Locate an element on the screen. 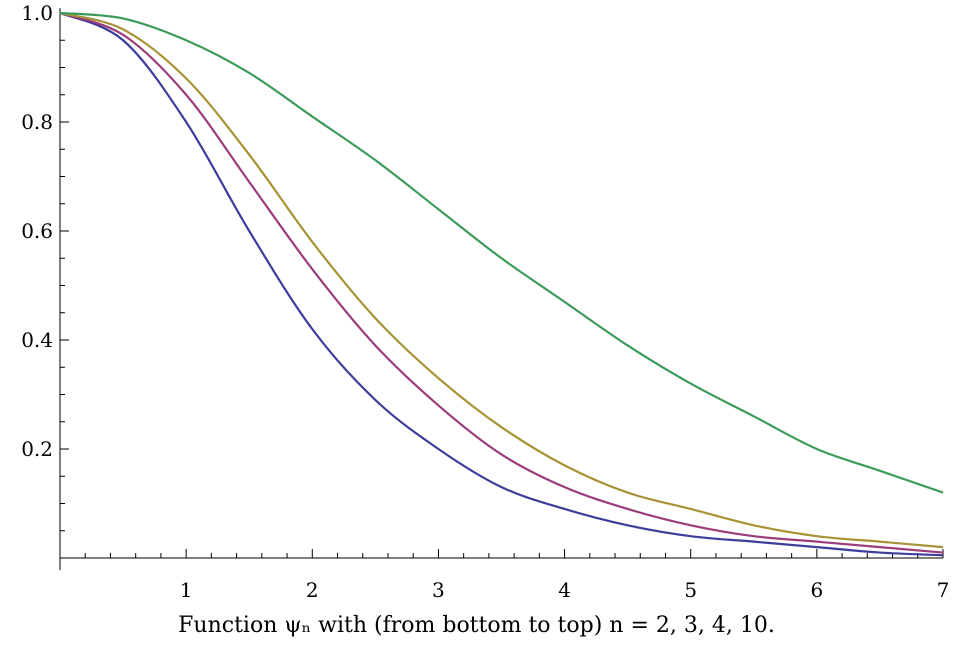  y-tick-label: 0.4 is located at coordinates (37, 340).